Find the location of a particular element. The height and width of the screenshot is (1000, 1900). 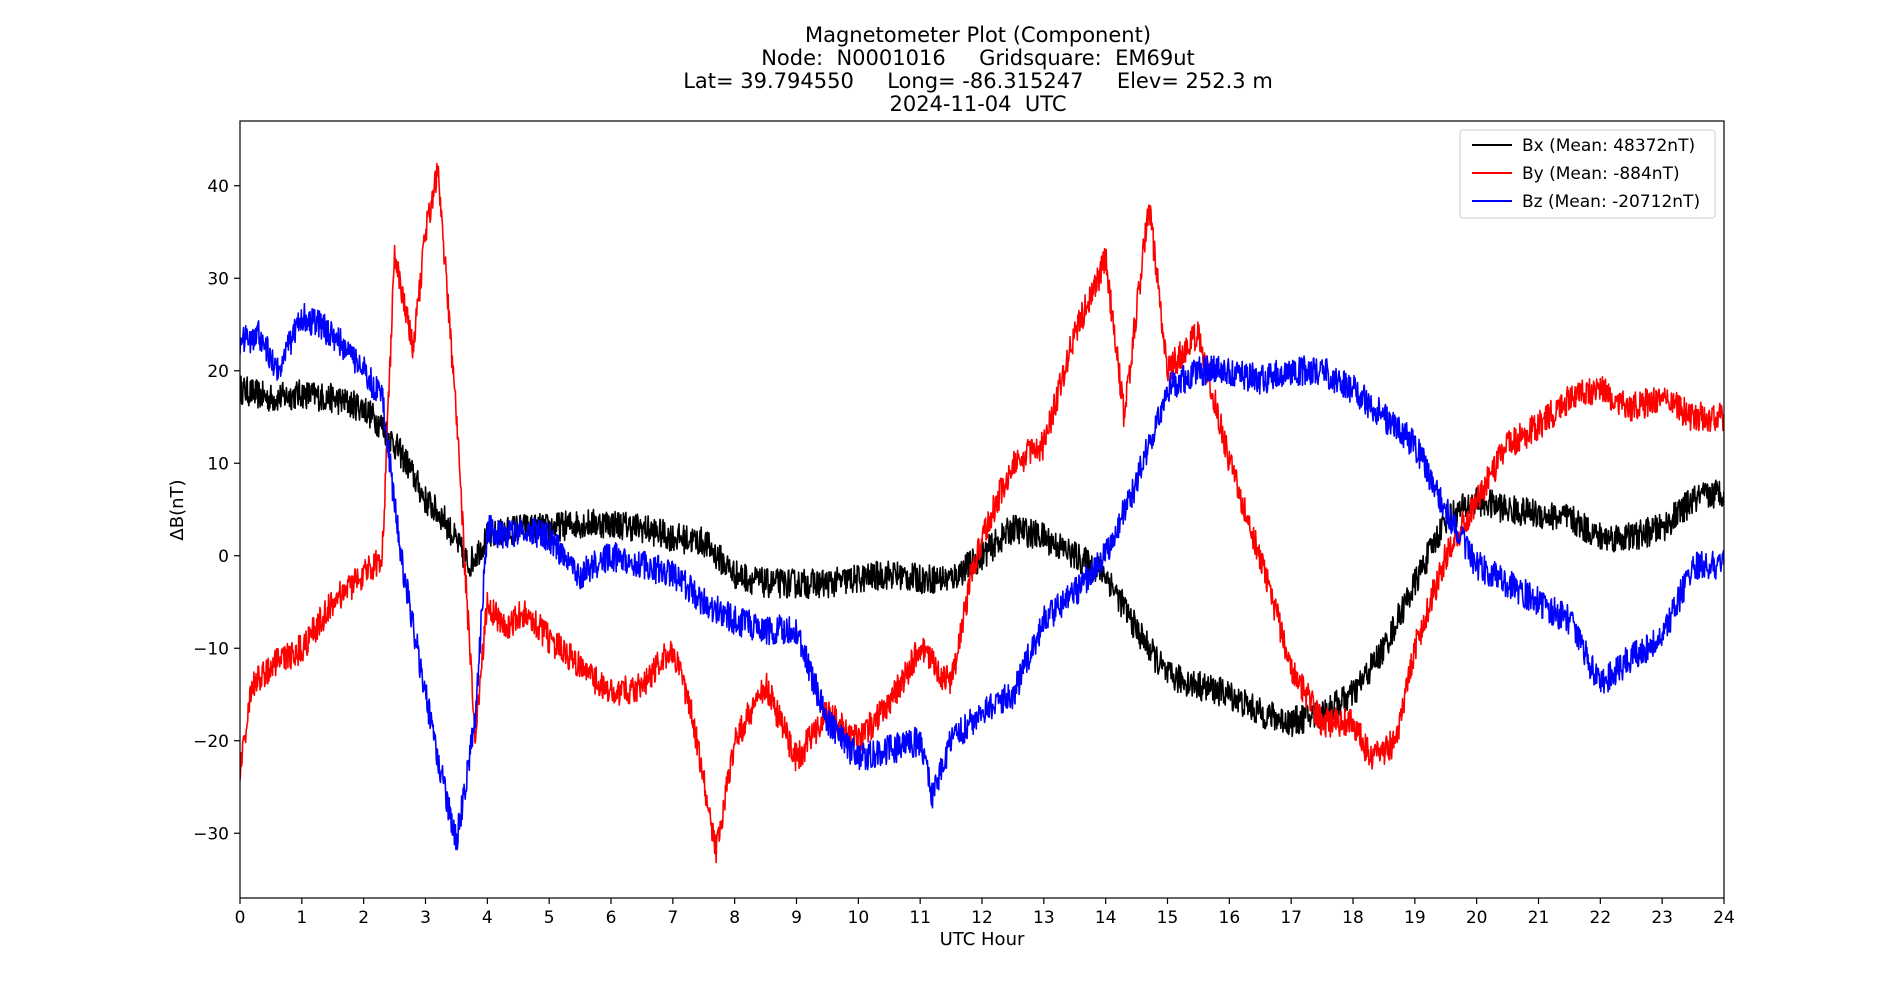

title-line-4: 2024-11-04 UTC is located at coordinates (977, 104).